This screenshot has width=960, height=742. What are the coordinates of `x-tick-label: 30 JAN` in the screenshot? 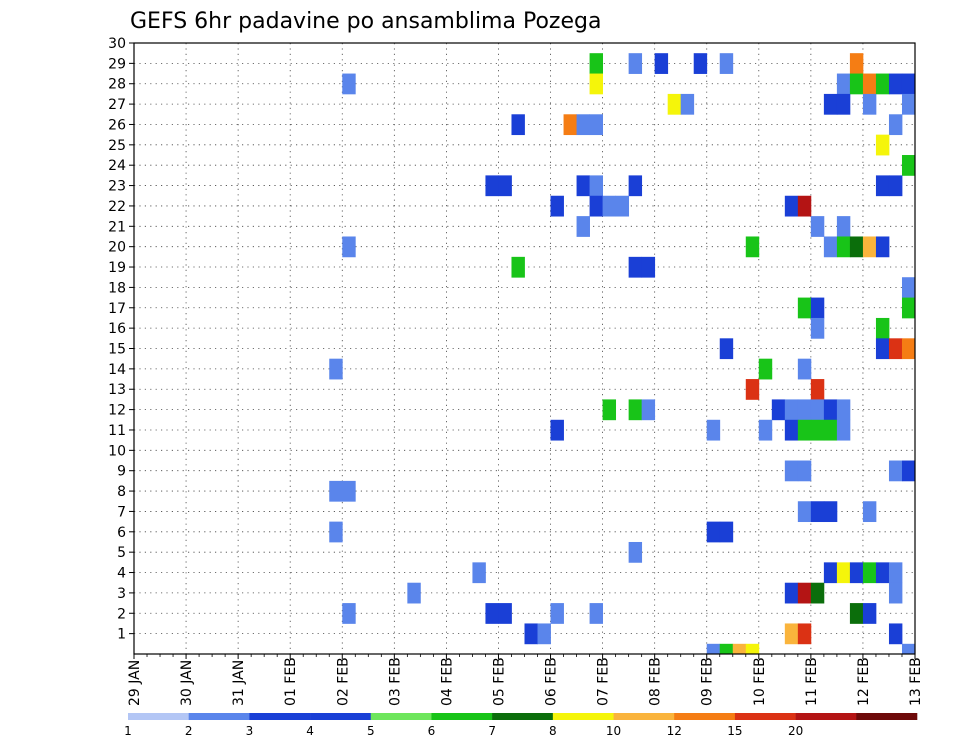 It's located at (187, 683).